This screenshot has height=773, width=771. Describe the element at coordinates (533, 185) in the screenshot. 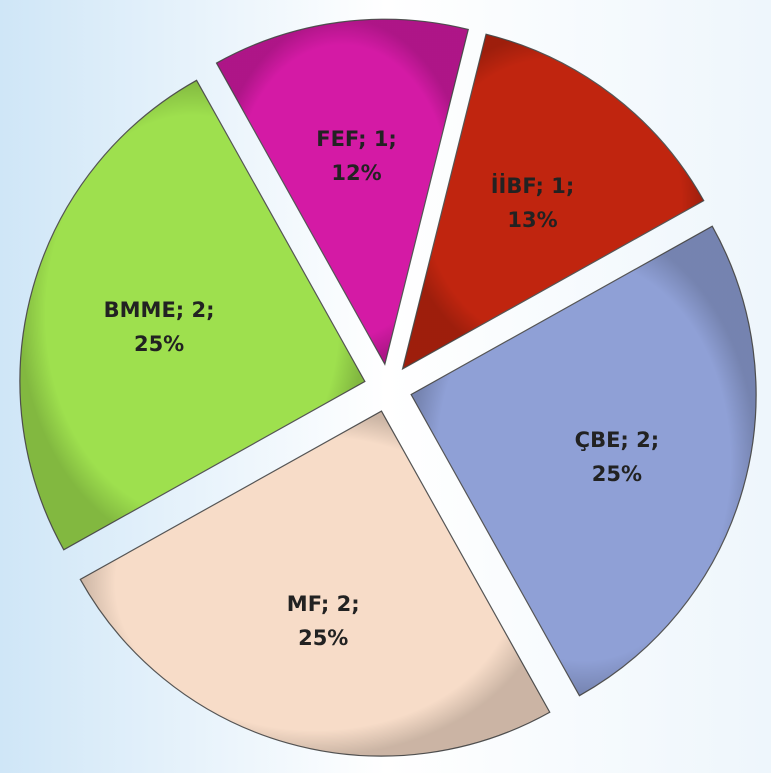

I see `data-label-line: İİBF; 1;` at that location.